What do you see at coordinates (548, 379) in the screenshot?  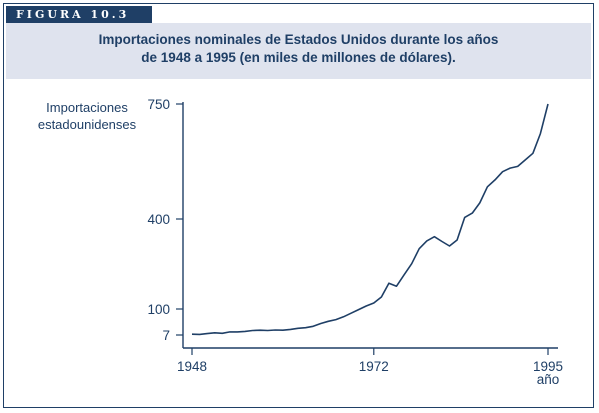 I see `x-axis-label: año` at bounding box center [548, 379].